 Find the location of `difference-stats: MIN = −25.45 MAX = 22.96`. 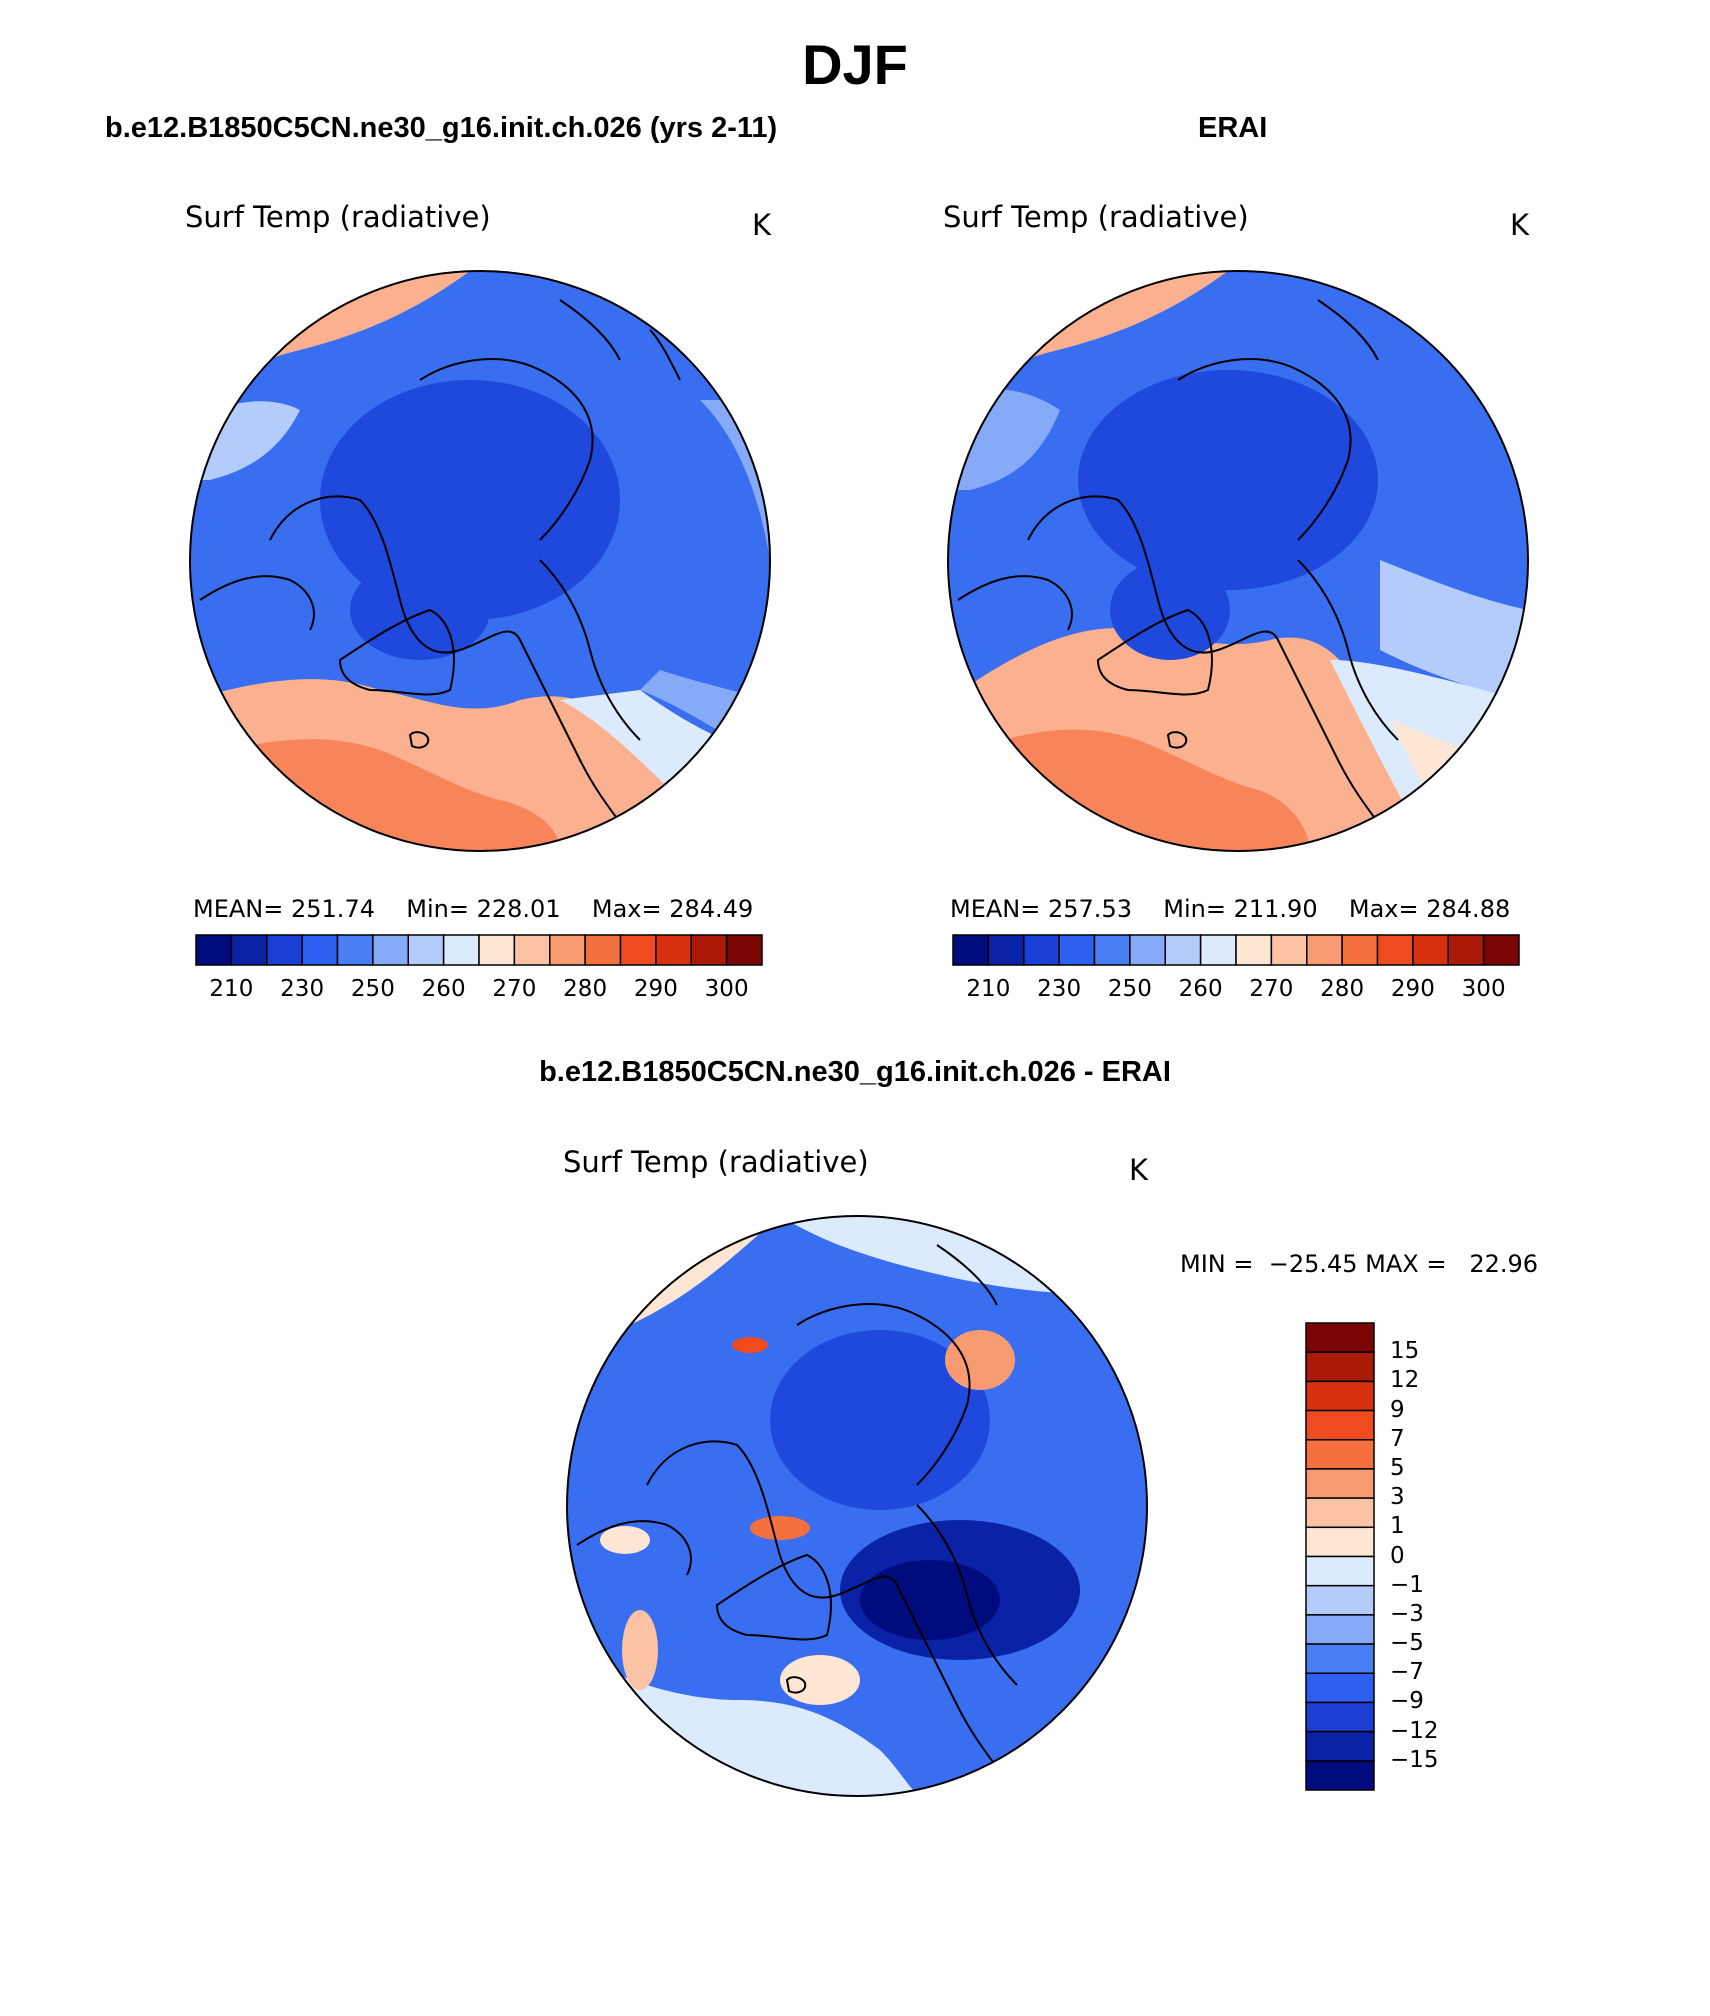

difference-stats: MIN = −25.45 MAX = 22.96 is located at coordinates (1359, 1264).